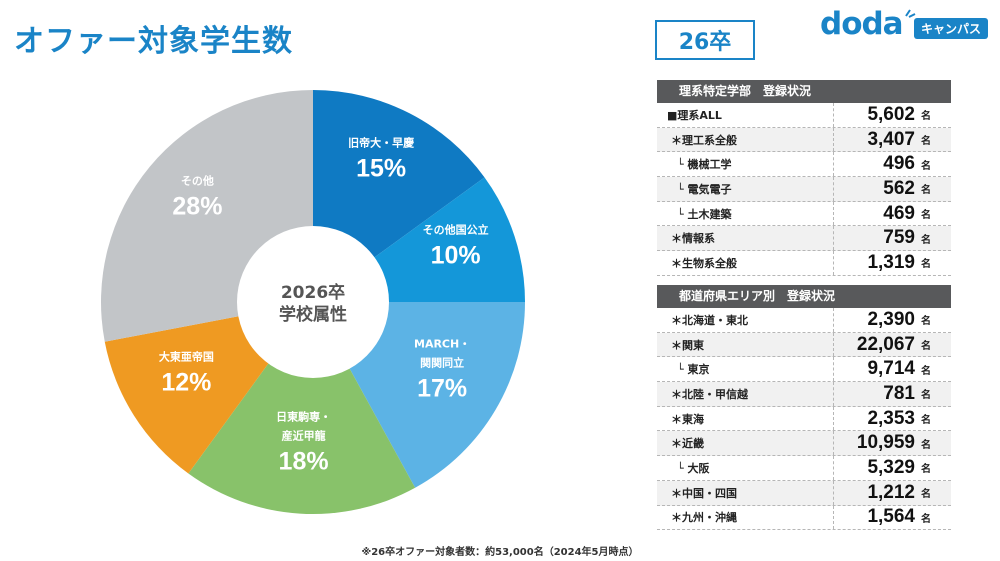 The width and height of the screenshot is (1000, 561). What do you see at coordinates (885, 344) in the screenshot?
I see `row-value: 22,067` at bounding box center [885, 344].